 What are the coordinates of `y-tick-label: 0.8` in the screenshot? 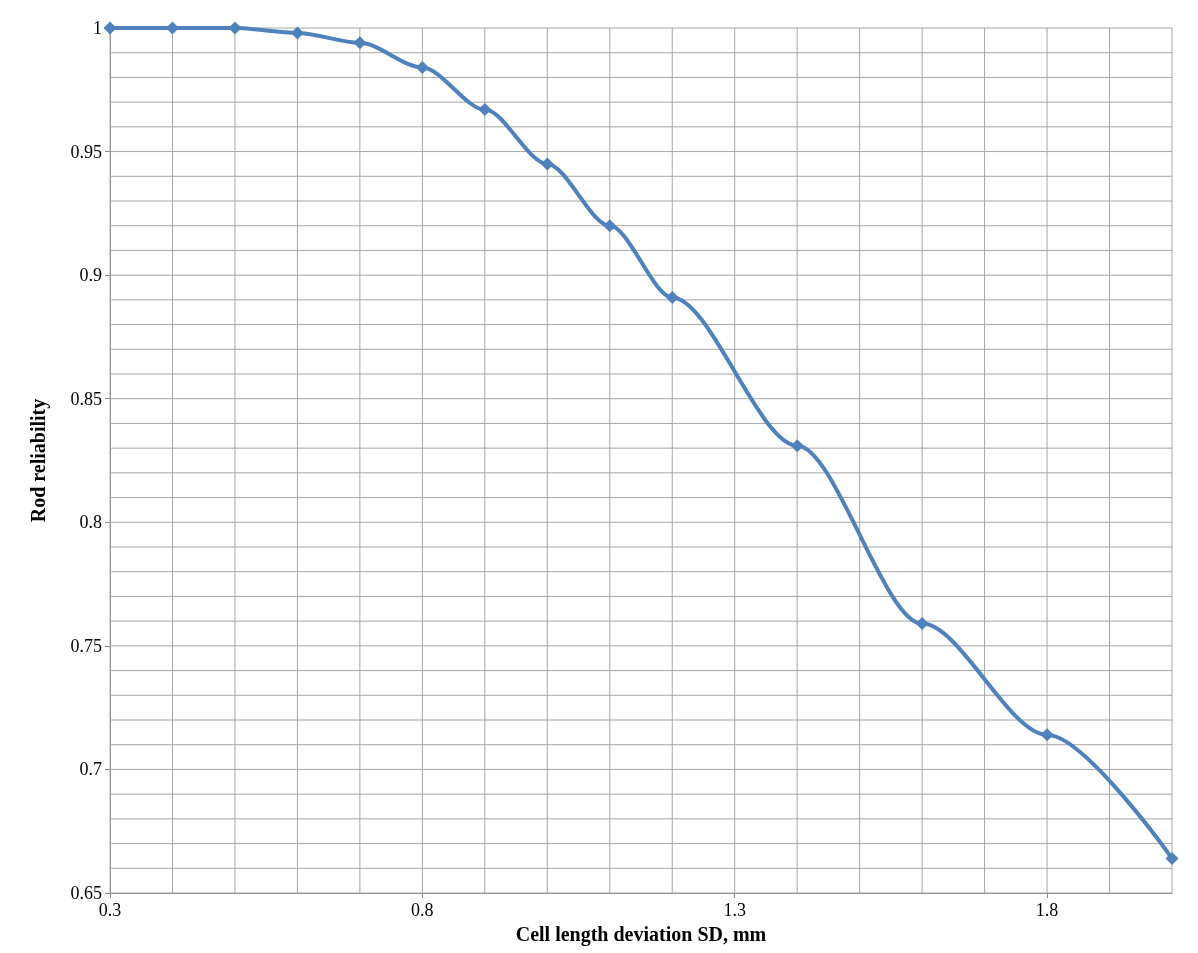 It's located at (90, 522).